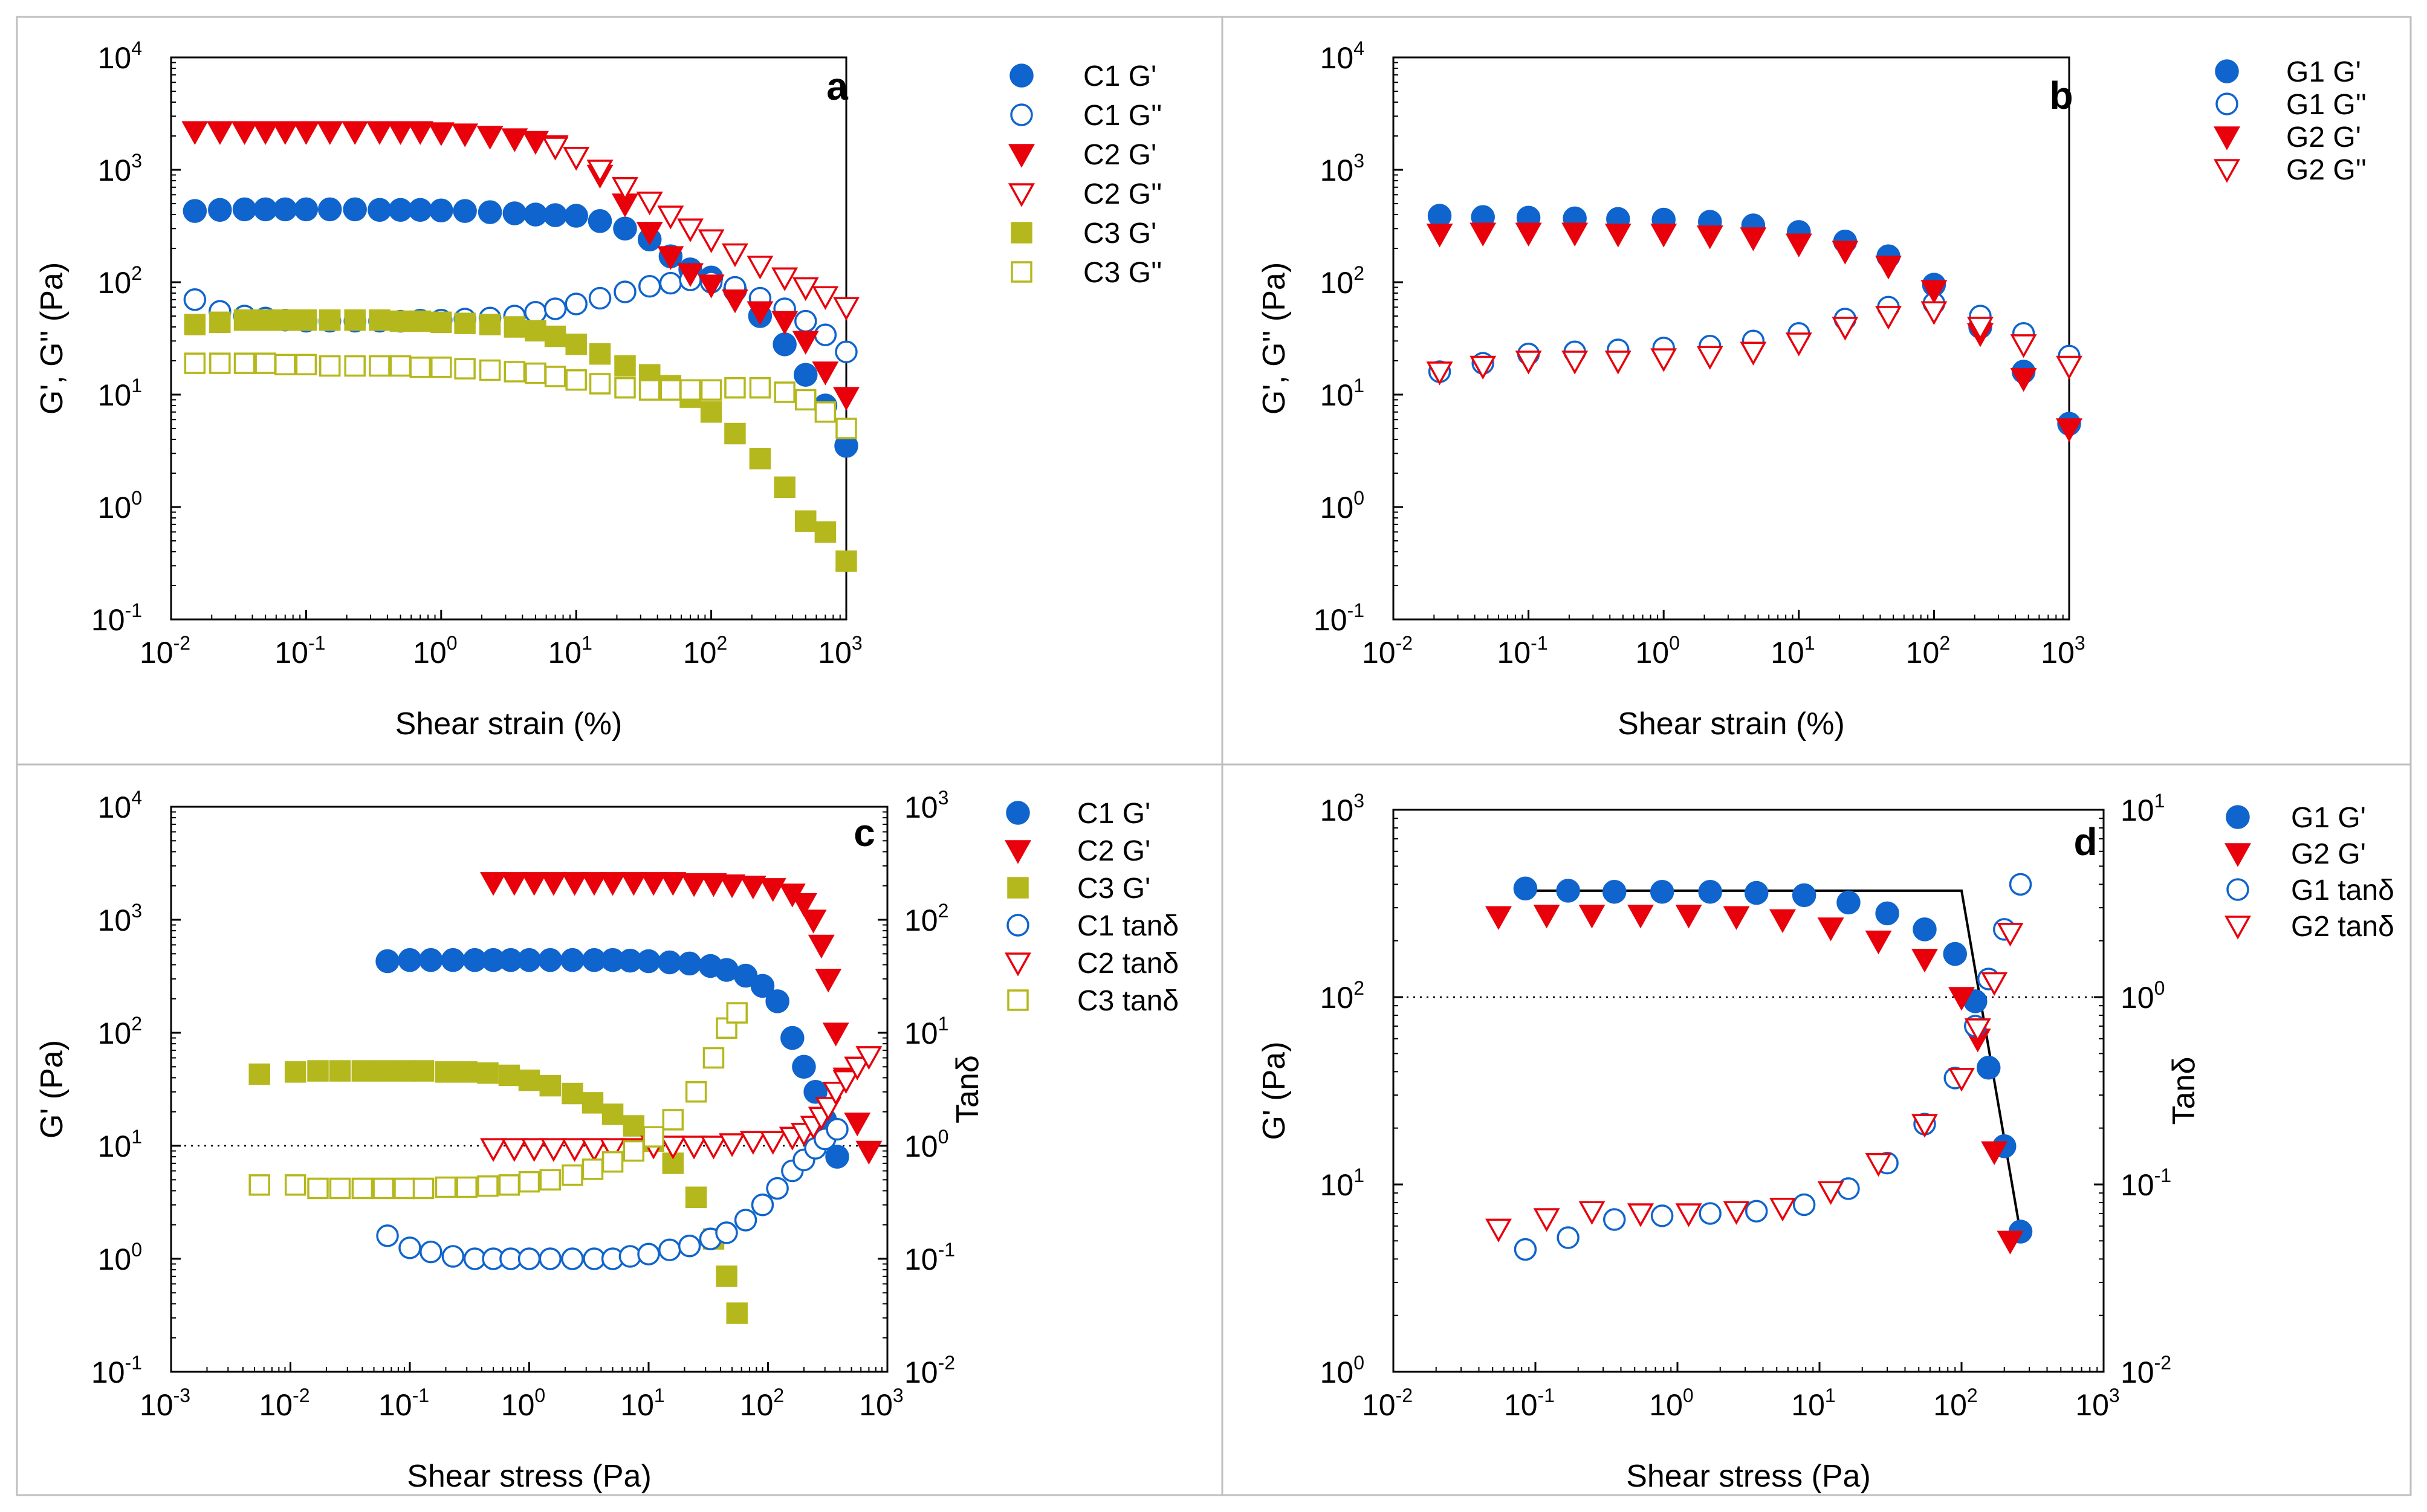 The height and width of the screenshot is (1512, 2427). What do you see at coordinates (136, 798) in the screenshot?
I see `y-tick-label-exp: 4` at bounding box center [136, 798].